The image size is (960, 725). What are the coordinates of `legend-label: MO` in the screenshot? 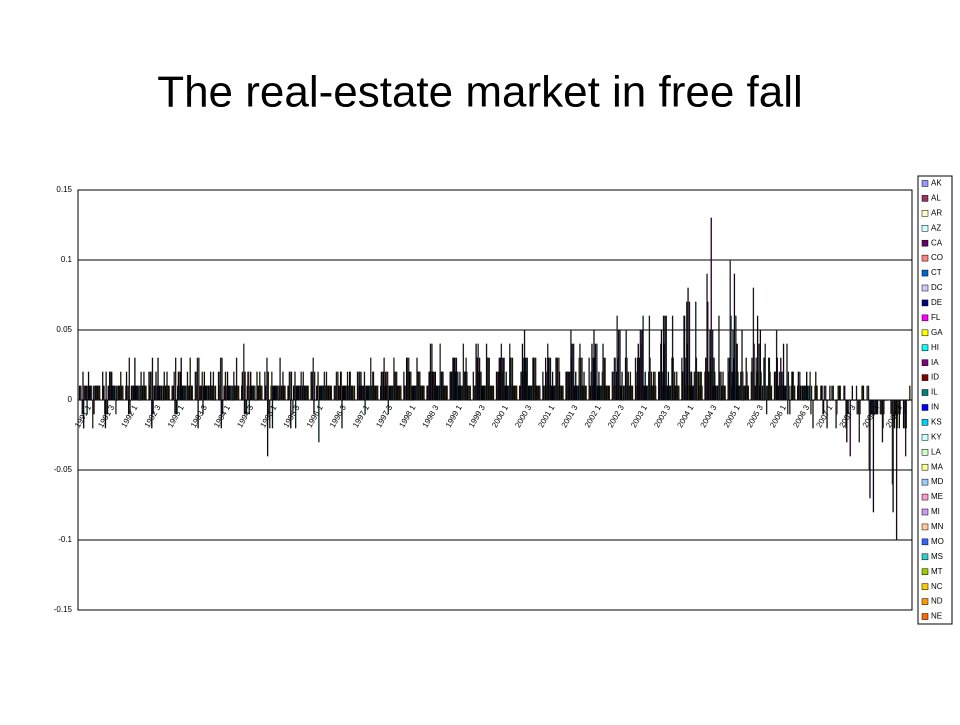 It's located at (937, 541).